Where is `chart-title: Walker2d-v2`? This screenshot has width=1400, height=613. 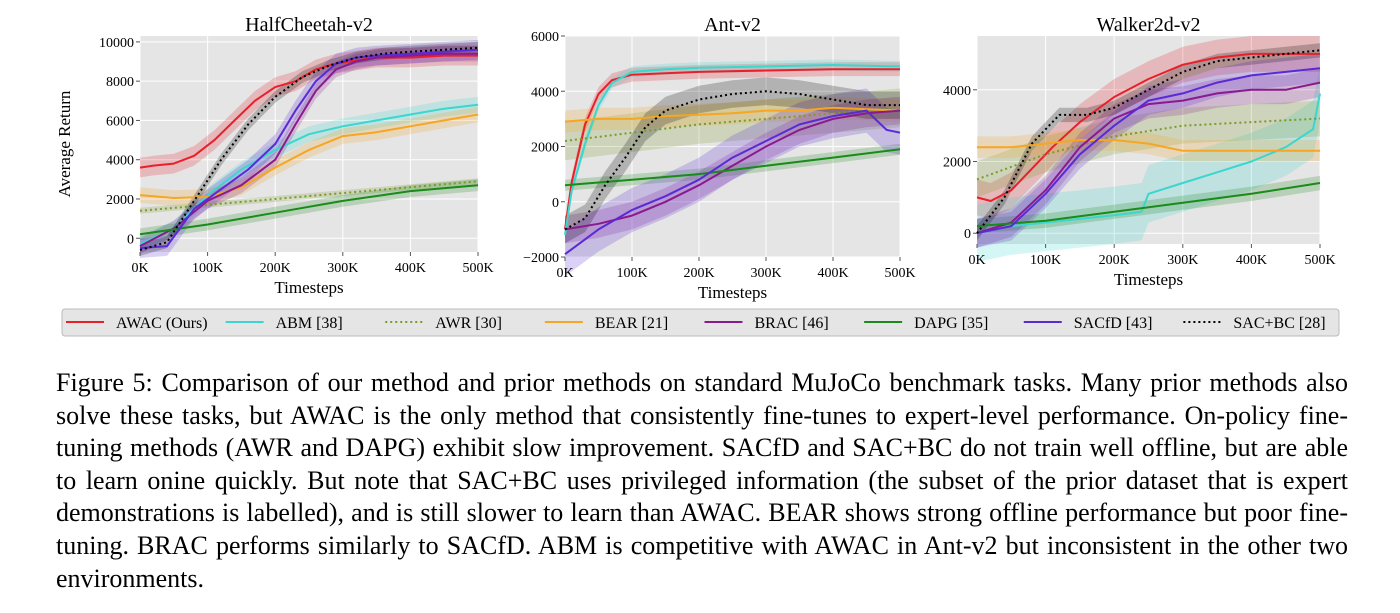 chart-title: Walker2d-v2 is located at coordinates (1149, 25).